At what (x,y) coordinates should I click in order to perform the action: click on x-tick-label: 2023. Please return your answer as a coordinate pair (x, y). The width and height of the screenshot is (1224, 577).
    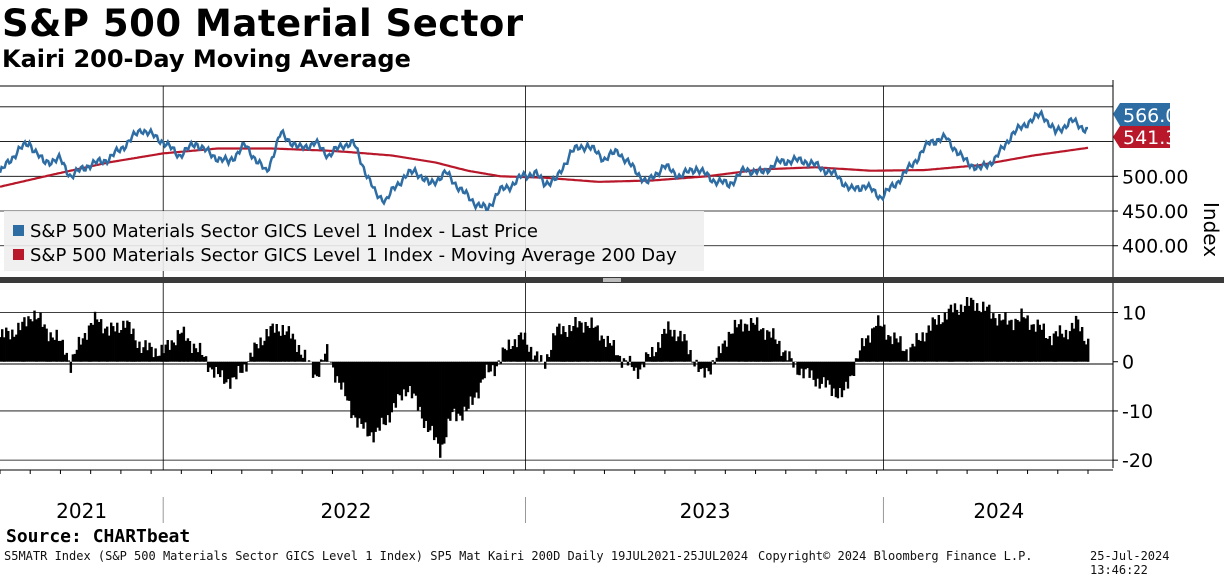
    Looking at the image, I should click on (705, 511).